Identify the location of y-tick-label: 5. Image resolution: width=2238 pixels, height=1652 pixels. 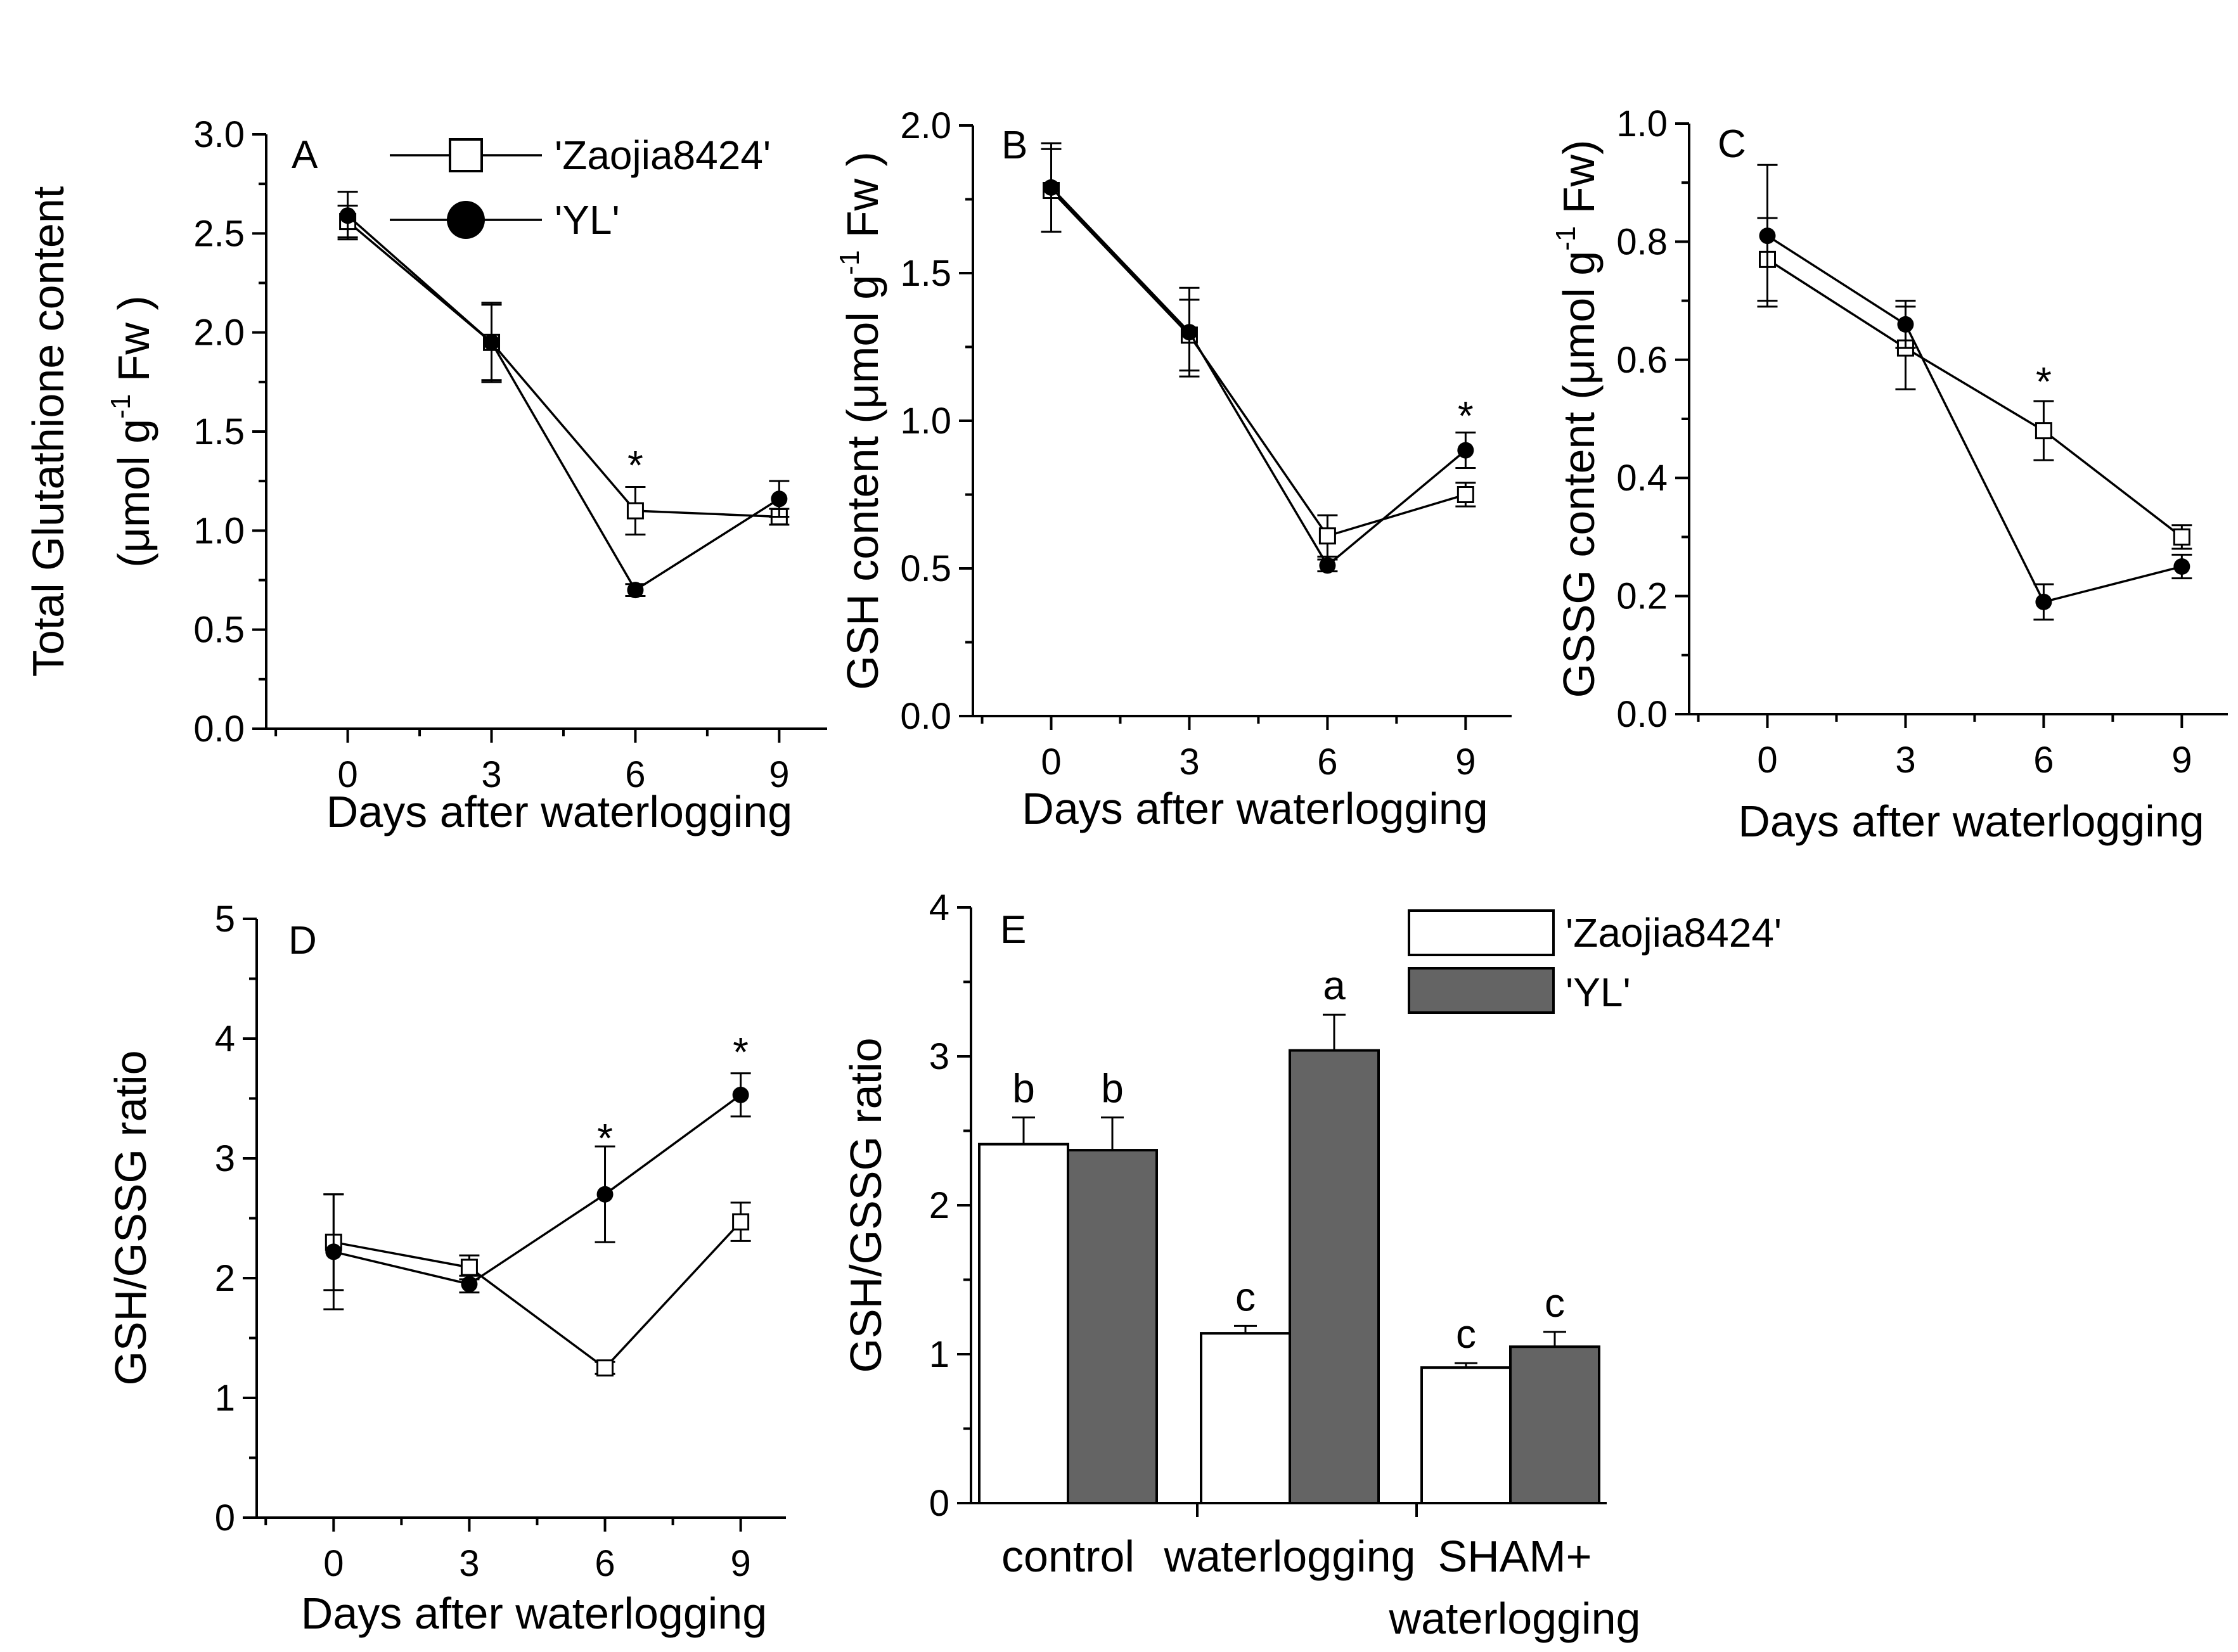
(225, 919).